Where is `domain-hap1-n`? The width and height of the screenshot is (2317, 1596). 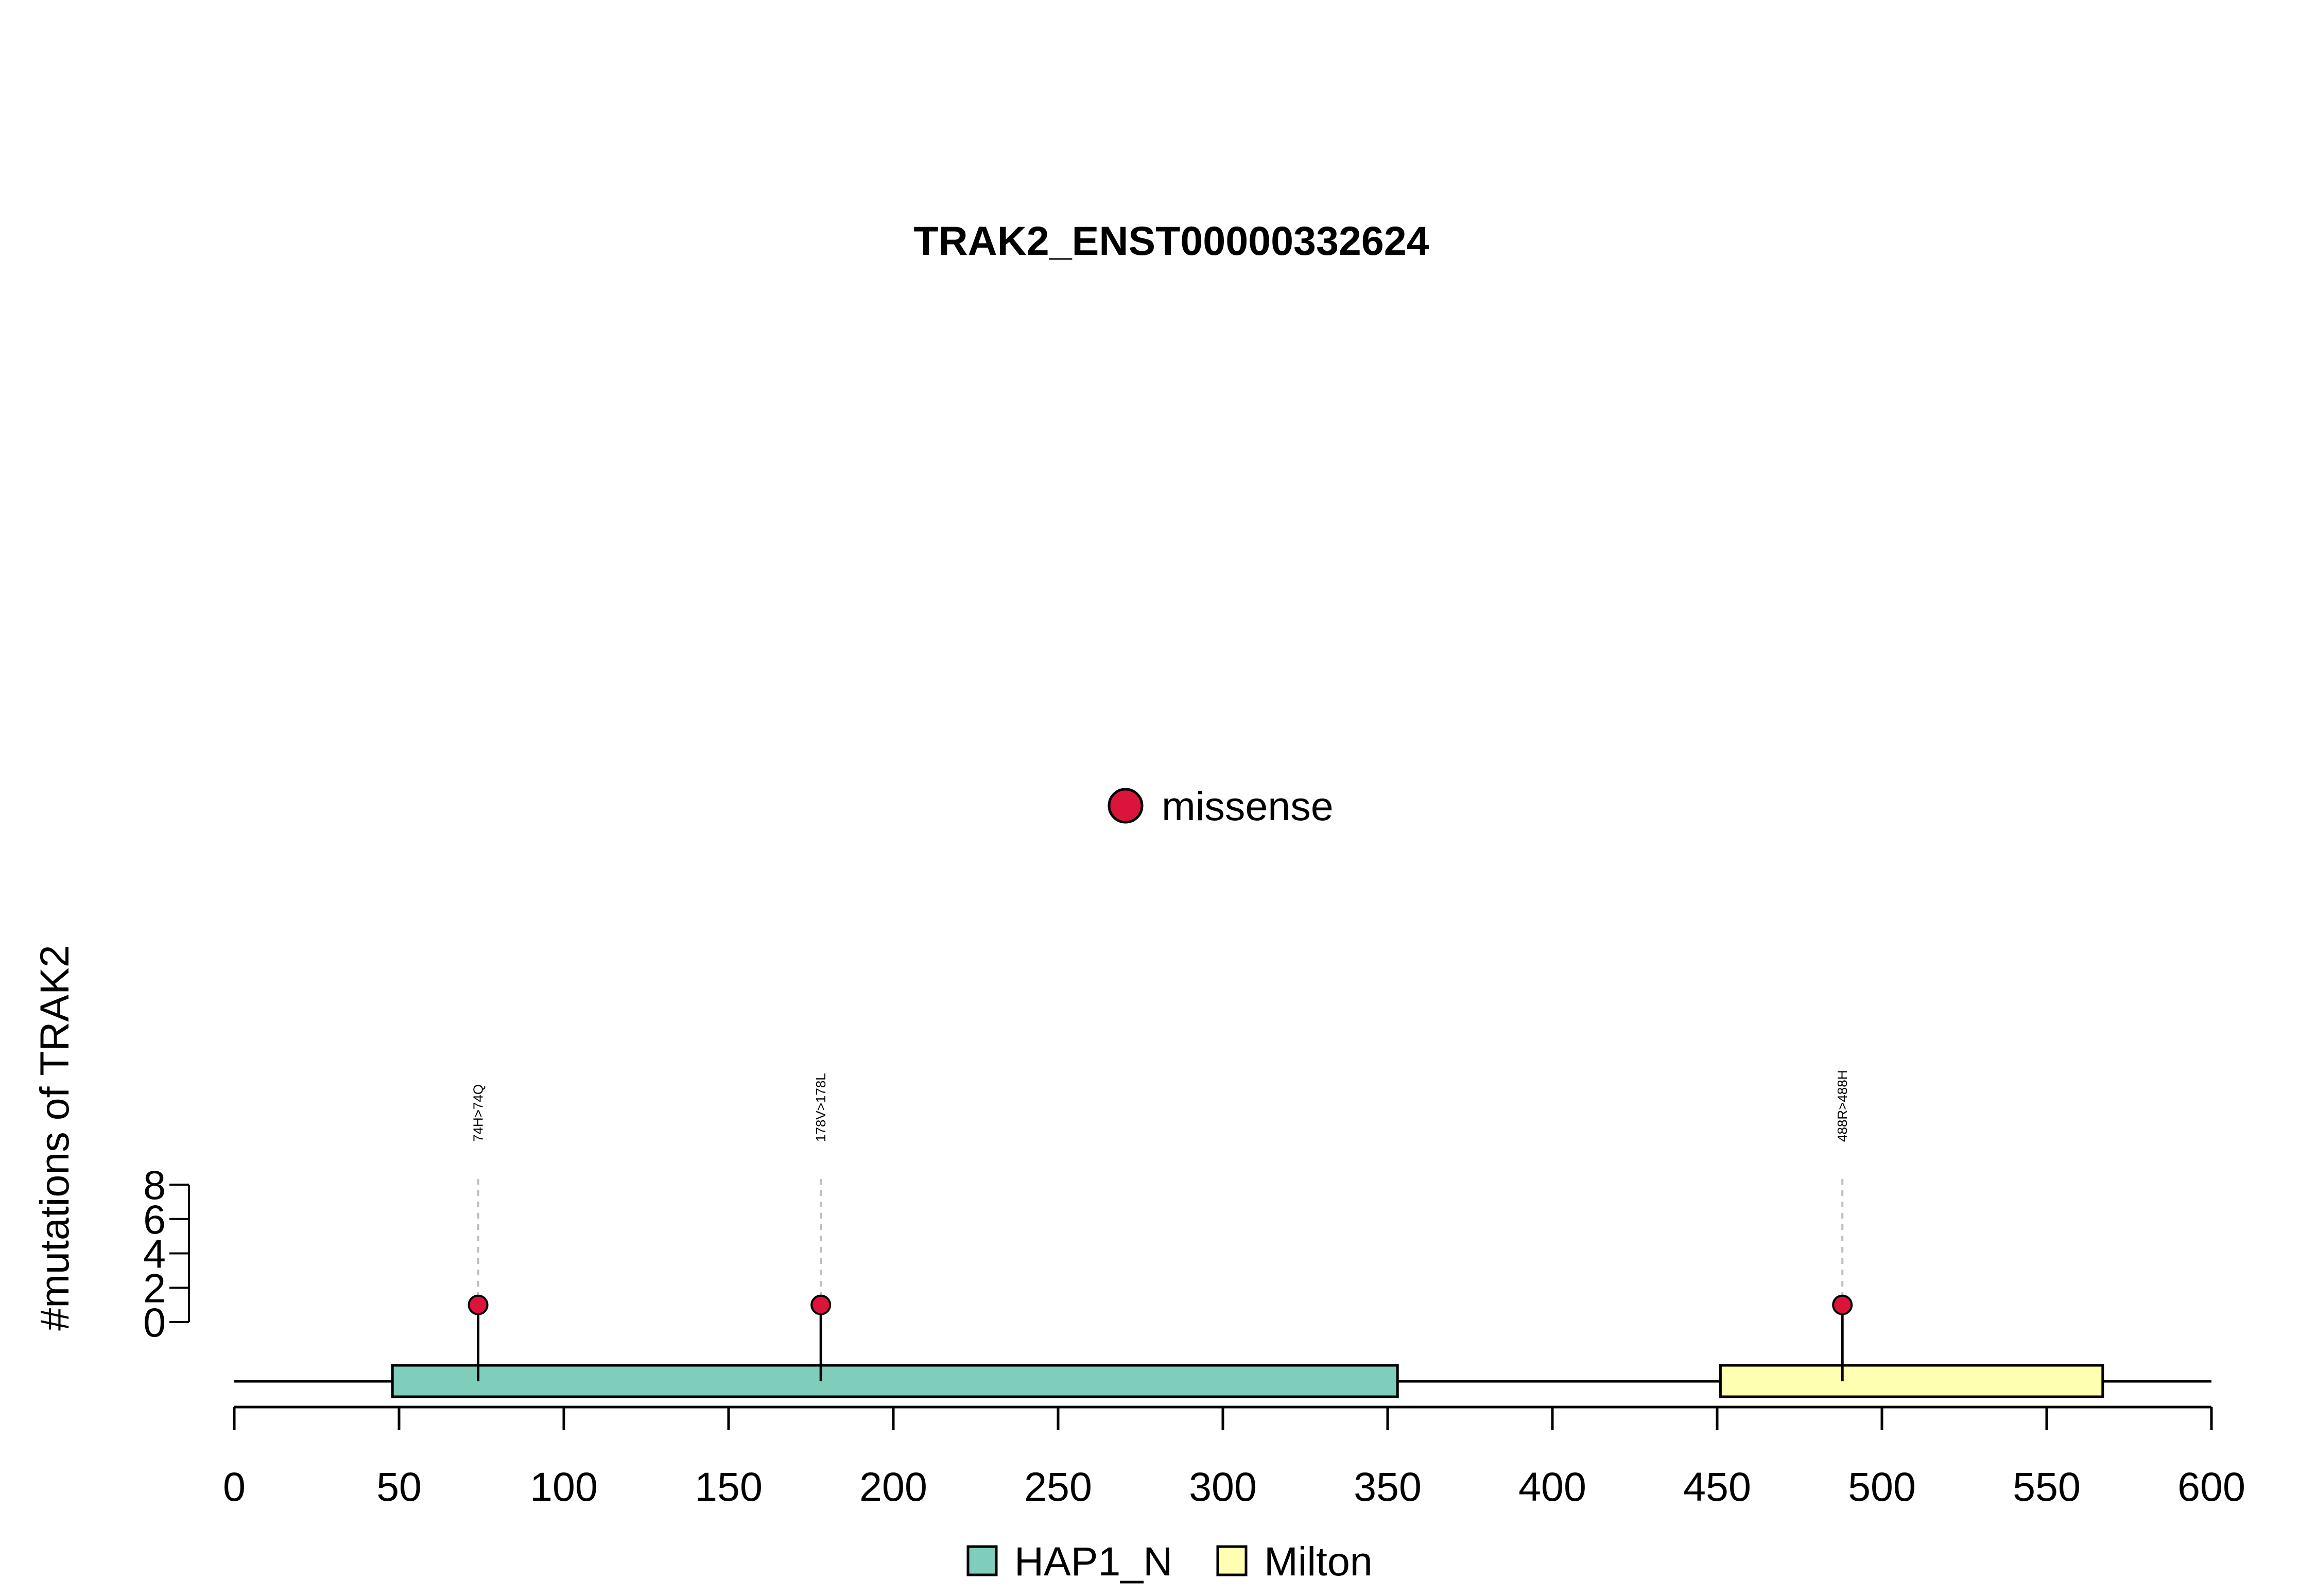
domain-hap1-n is located at coordinates (895, 1381).